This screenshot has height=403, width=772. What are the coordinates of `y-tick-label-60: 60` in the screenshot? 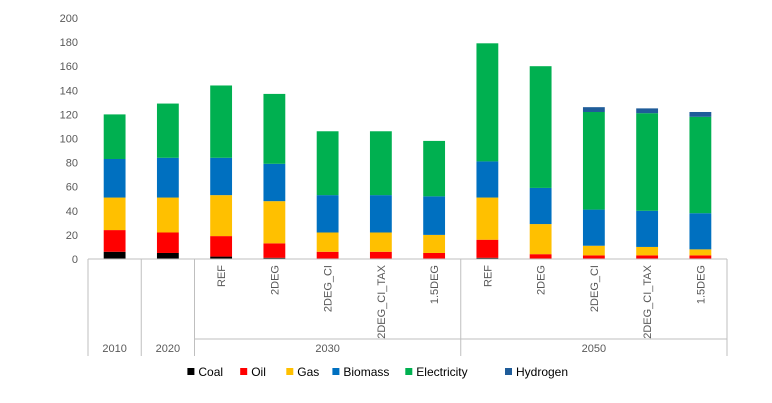 It's located at (72, 188).